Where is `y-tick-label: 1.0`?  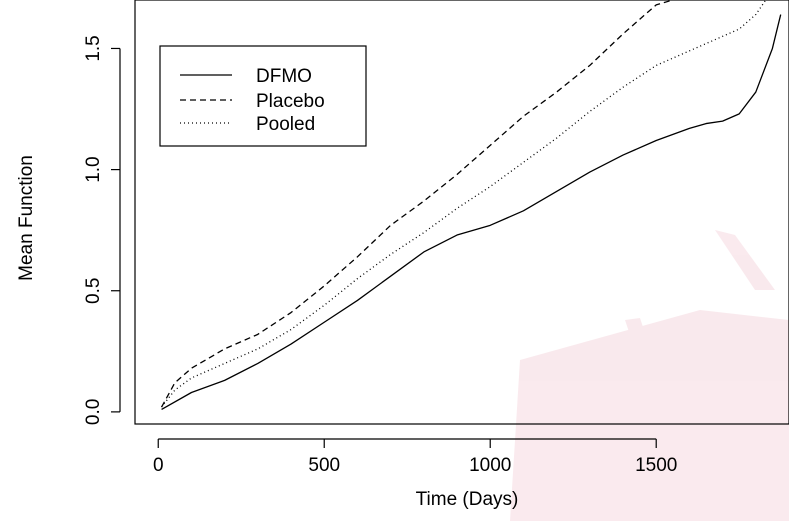
y-tick-label: 1.0 is located at coordinates (93, 169).